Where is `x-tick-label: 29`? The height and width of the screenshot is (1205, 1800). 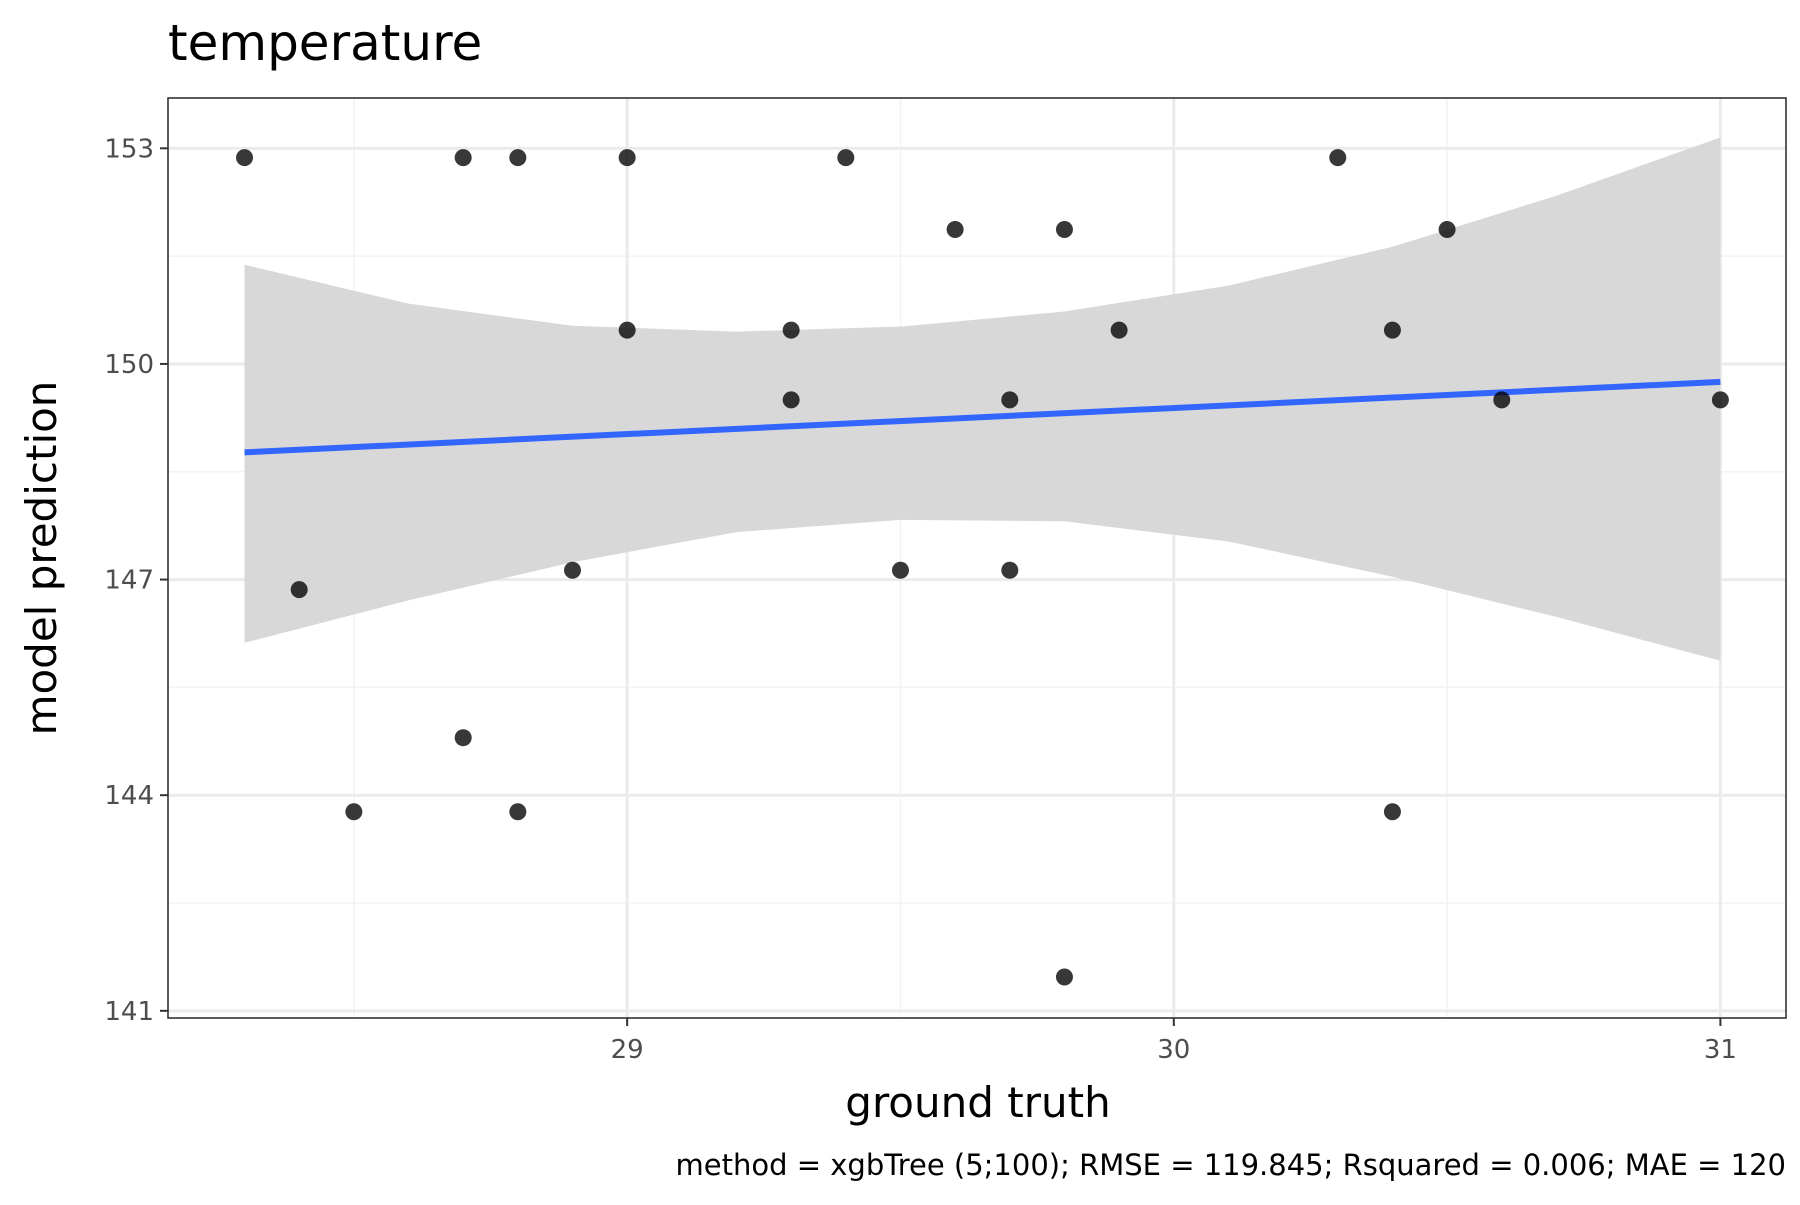 x-tick-label: 29 is located at coordinates (627, 1050).